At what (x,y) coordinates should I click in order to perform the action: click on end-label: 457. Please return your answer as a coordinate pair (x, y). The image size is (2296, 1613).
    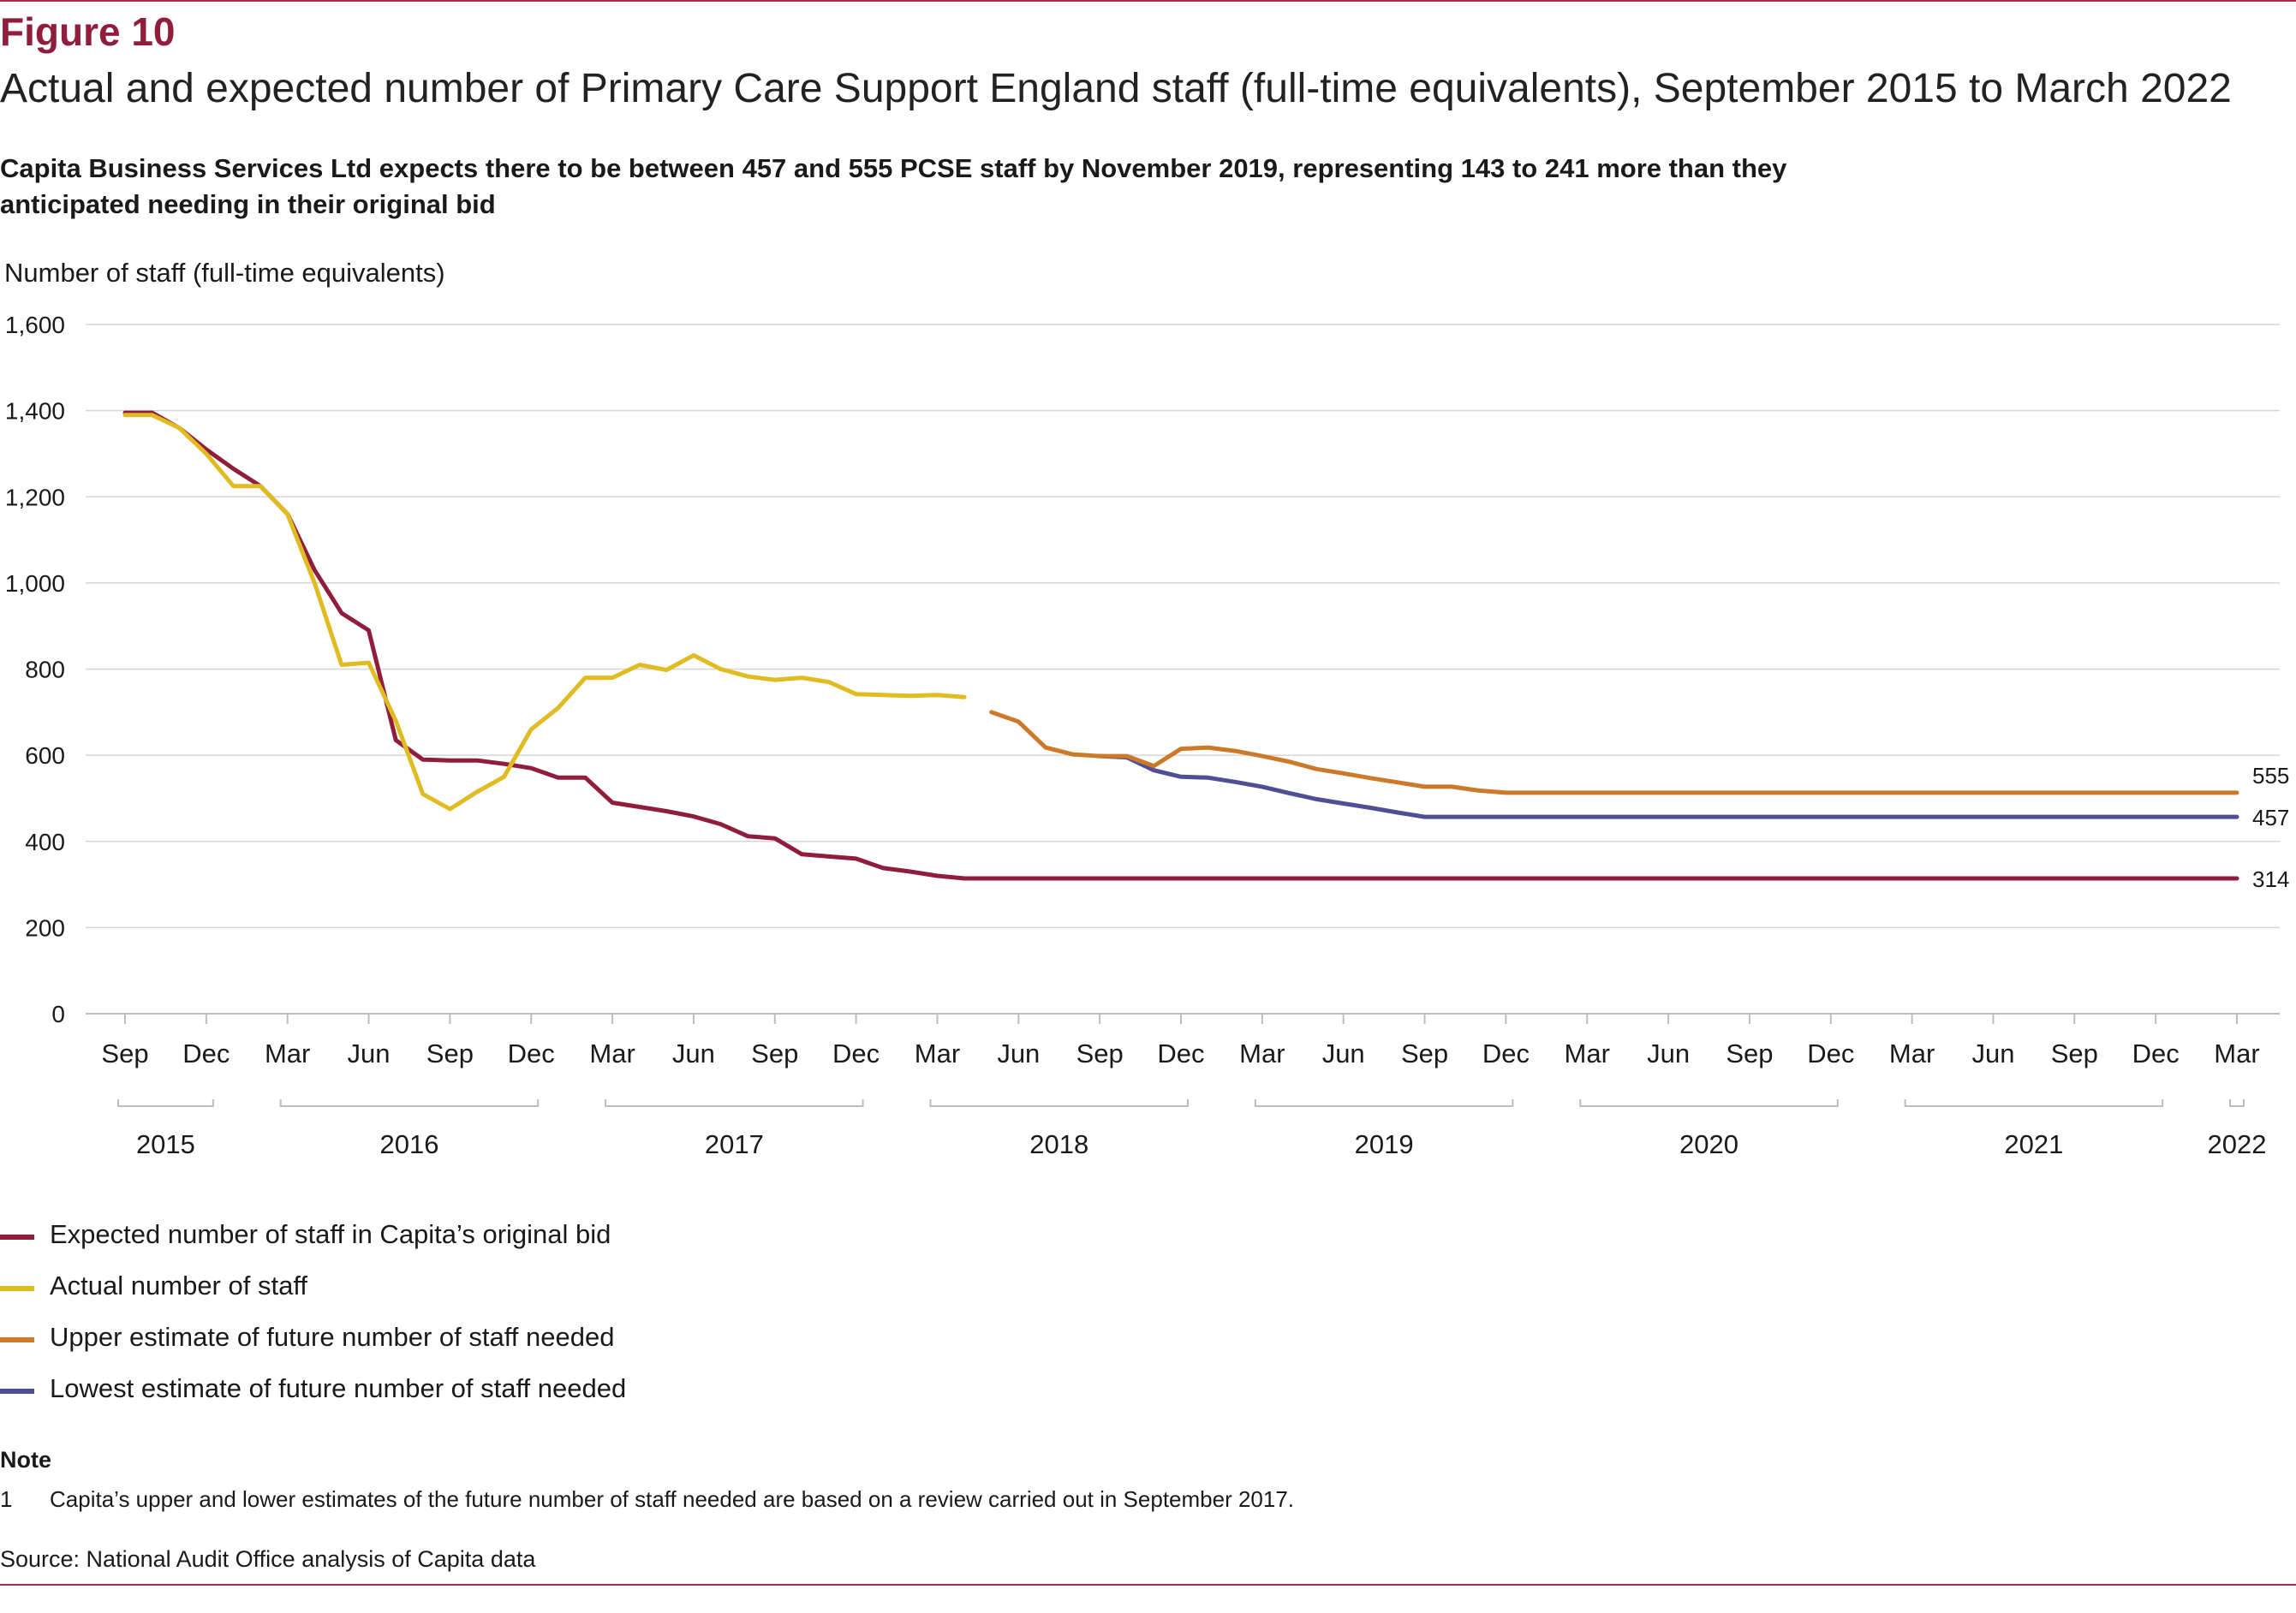
    Looking at the image, I should click on (2270, 817).